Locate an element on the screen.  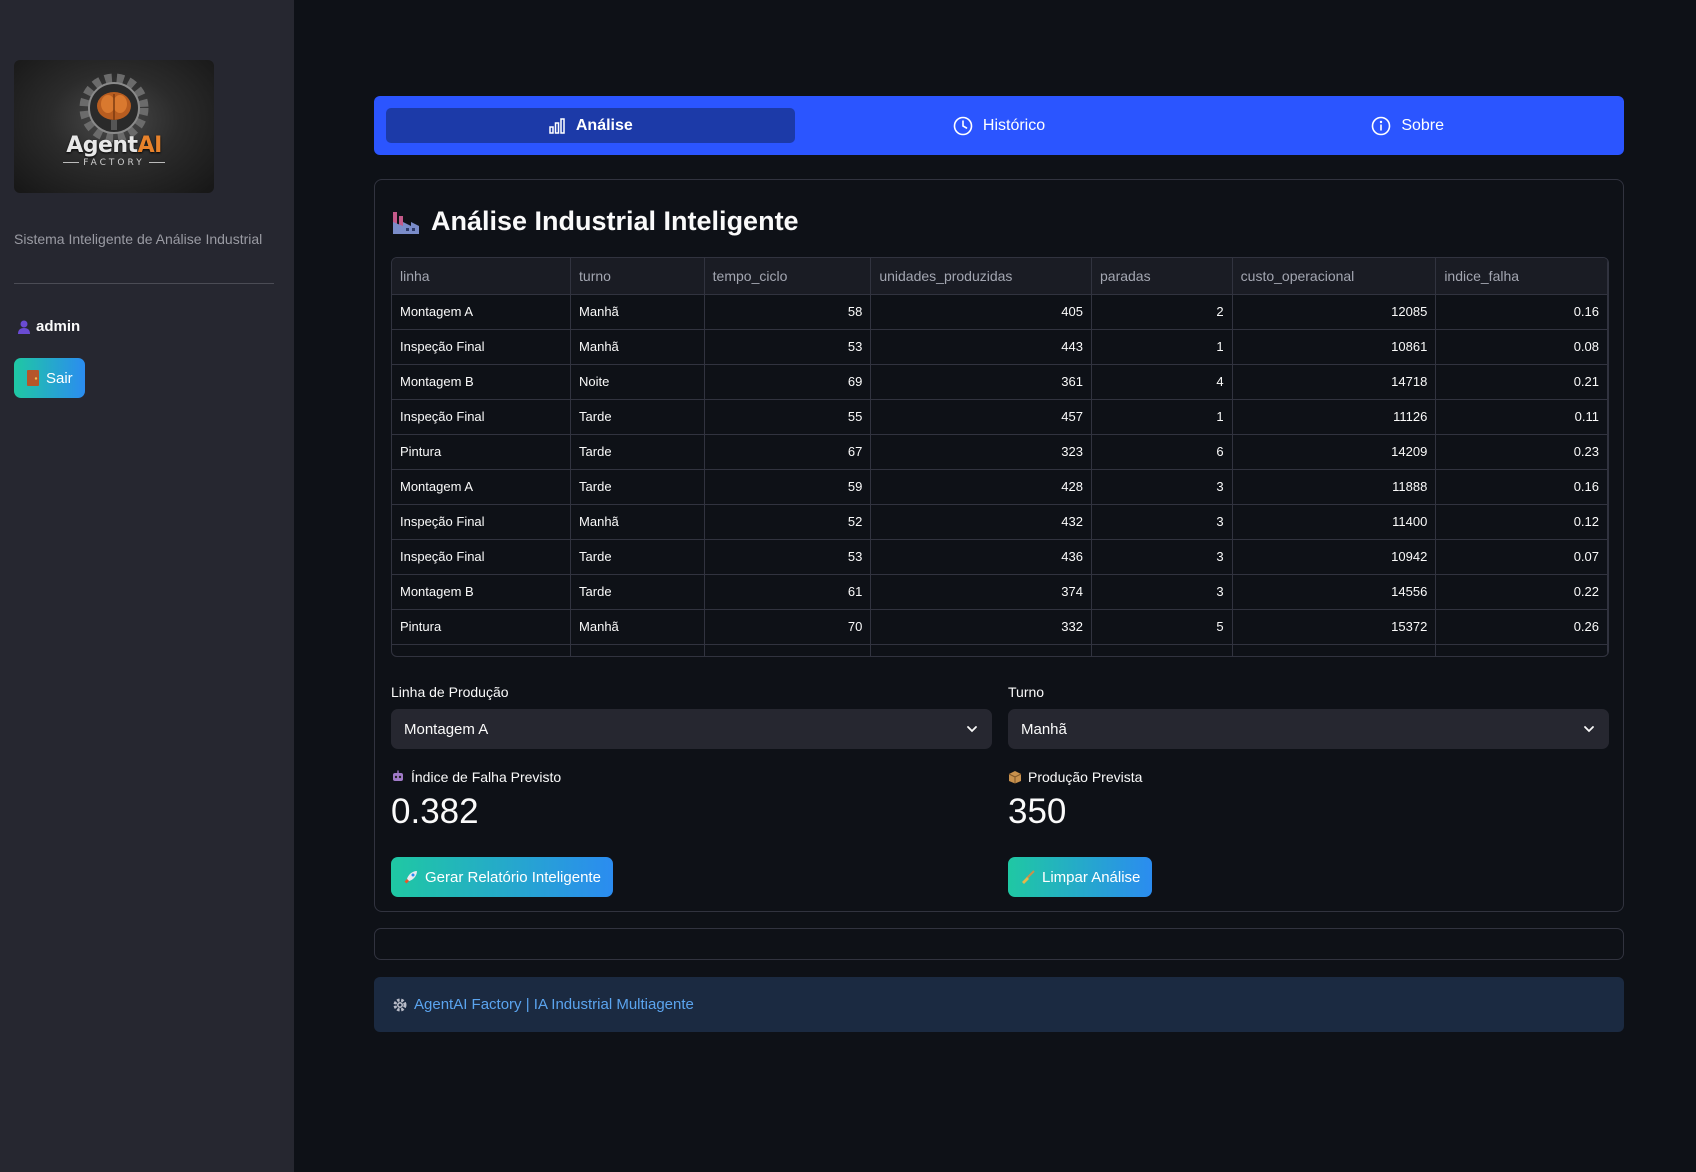
table-cell-unidades_produzidas: 323 is located at coordinates (981, 452).